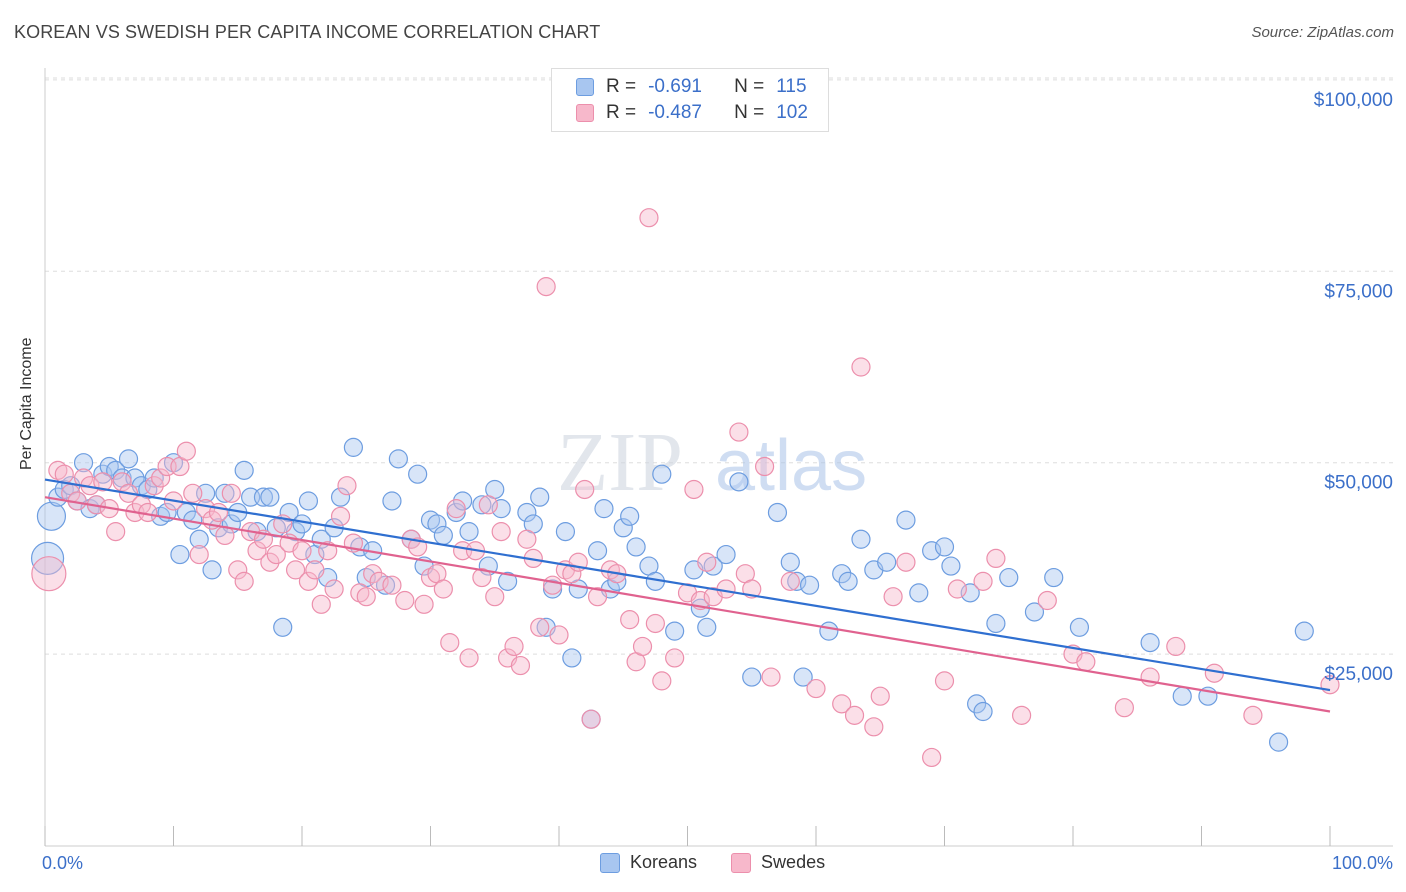  What do you see at coordinates (585, 113) in the screenshot?
I see `swedes-swatch` at bounding box center [585, 113].